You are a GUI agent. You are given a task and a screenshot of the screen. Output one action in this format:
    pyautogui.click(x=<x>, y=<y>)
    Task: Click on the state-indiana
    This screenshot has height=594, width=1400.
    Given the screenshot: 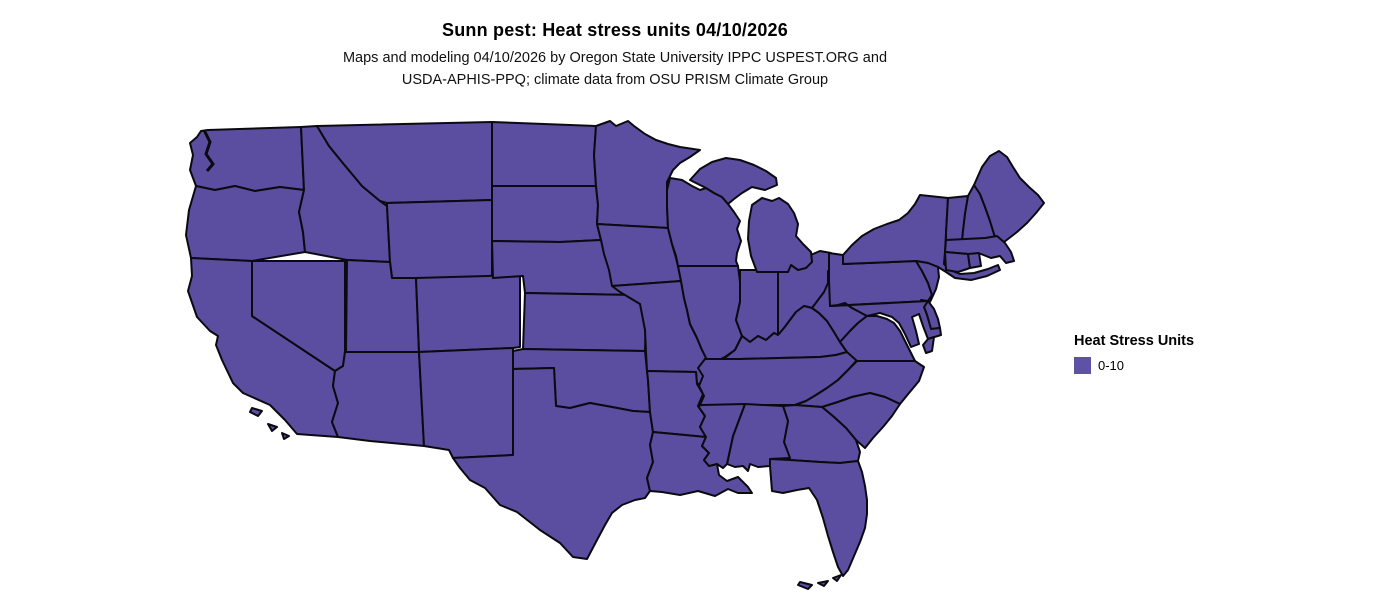 What is the action you would take?
    pyautogui.click(x=757, y=306)
    